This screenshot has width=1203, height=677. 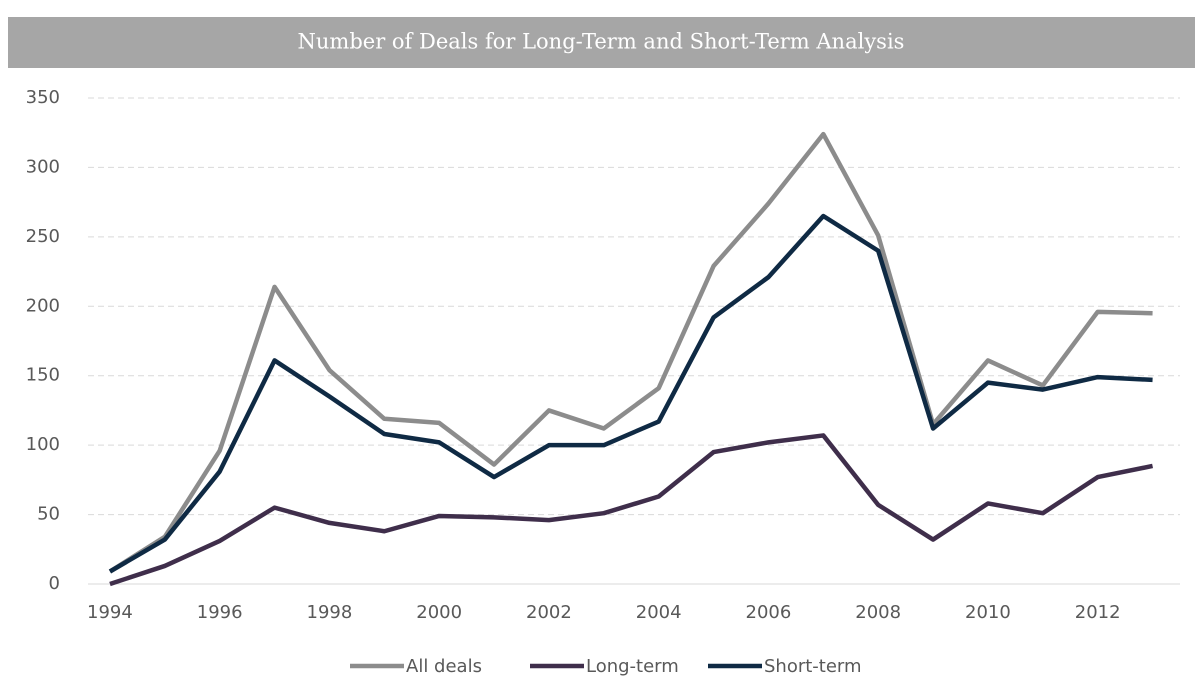 I want to click on y-tick-label: 200, so click(x=43, y=305).